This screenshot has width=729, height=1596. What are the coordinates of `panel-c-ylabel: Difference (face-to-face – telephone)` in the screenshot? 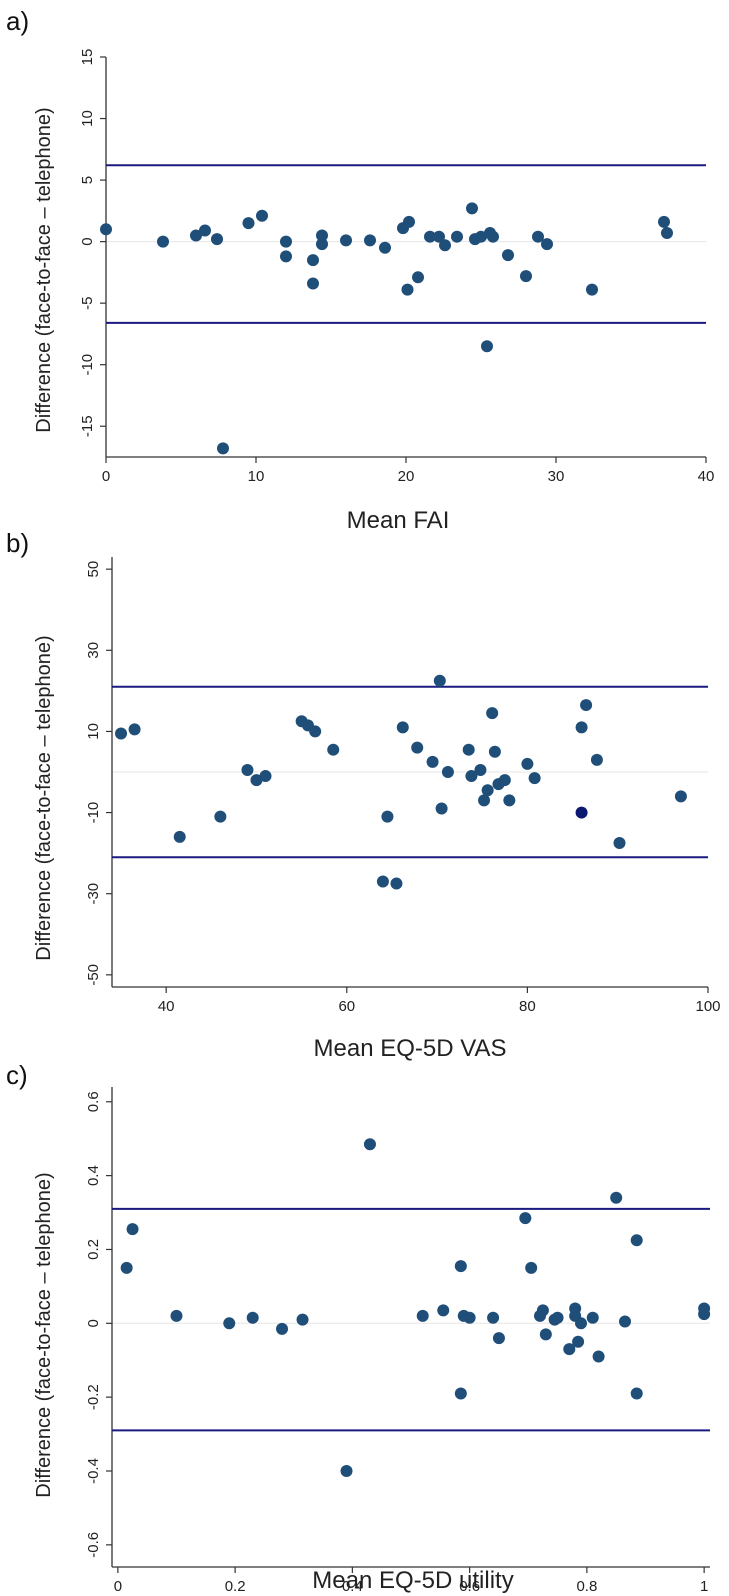 It's located at (44, 1334).